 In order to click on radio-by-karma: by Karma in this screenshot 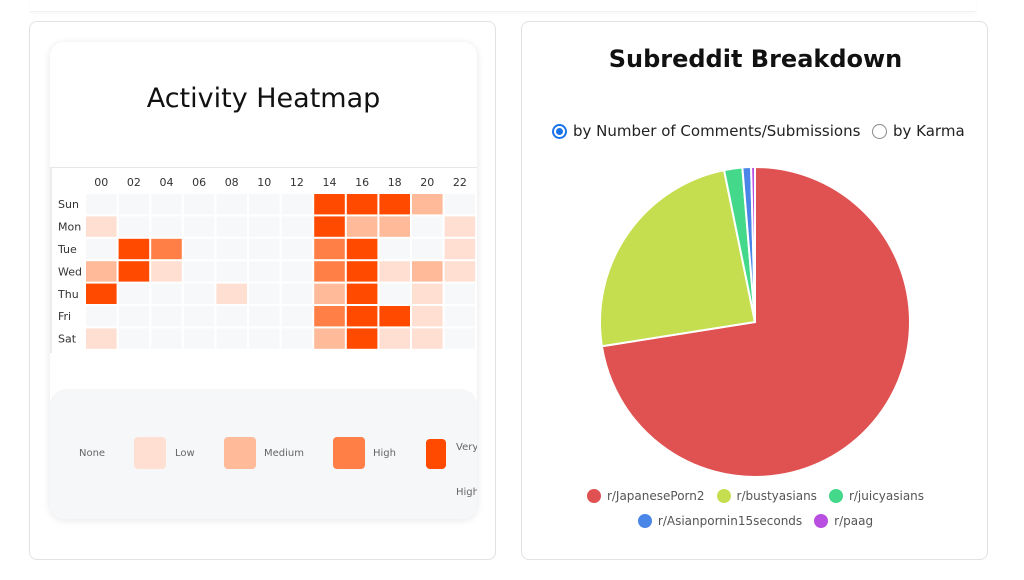, I will do `click(918, 131)`.